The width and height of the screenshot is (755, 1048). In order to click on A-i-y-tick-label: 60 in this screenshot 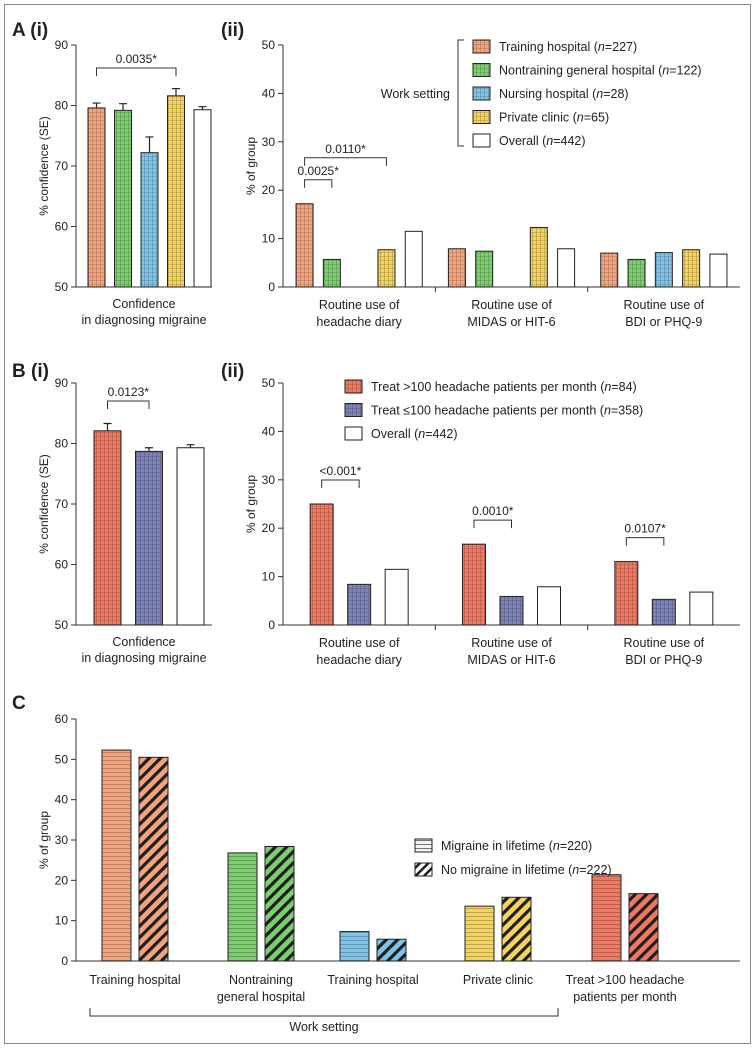, I will do `click(62, 227)`.